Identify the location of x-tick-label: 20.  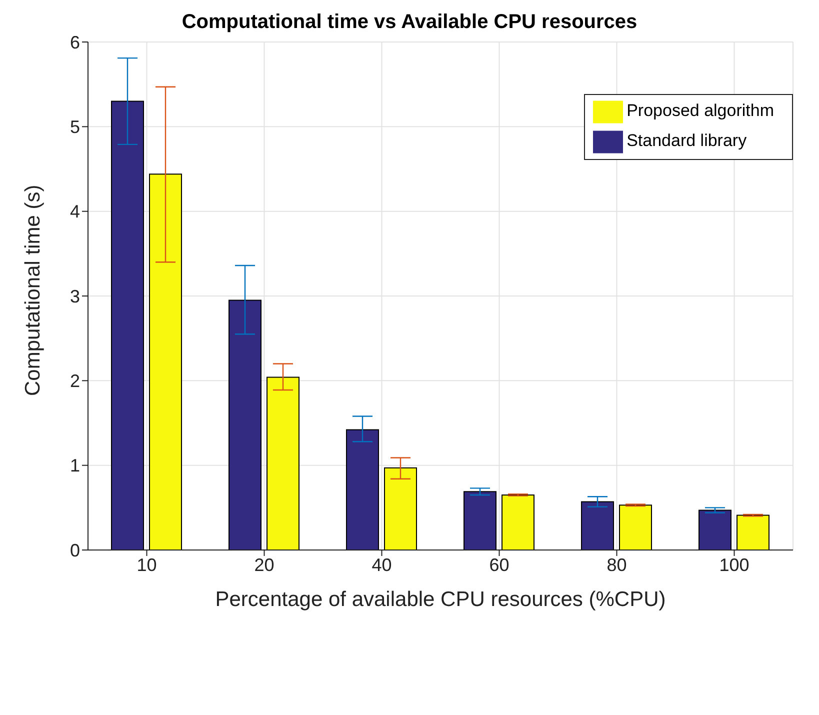
(264, 564).